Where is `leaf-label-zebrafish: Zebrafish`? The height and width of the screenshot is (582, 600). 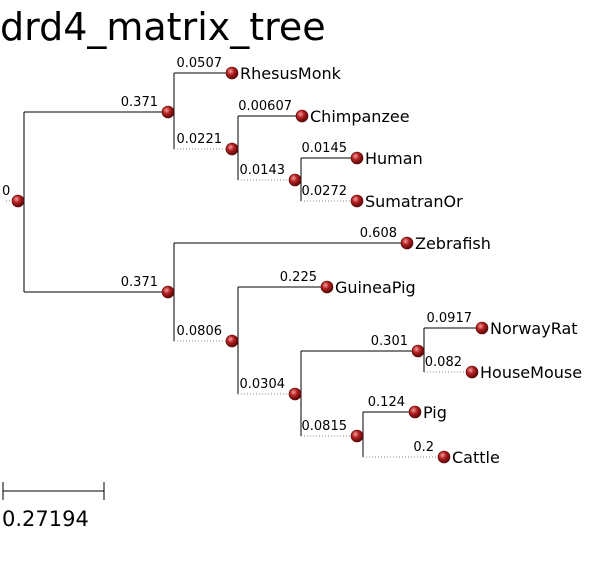 leaf-label-zebrafish: Zebrafish is located at coordinates (453, 243).